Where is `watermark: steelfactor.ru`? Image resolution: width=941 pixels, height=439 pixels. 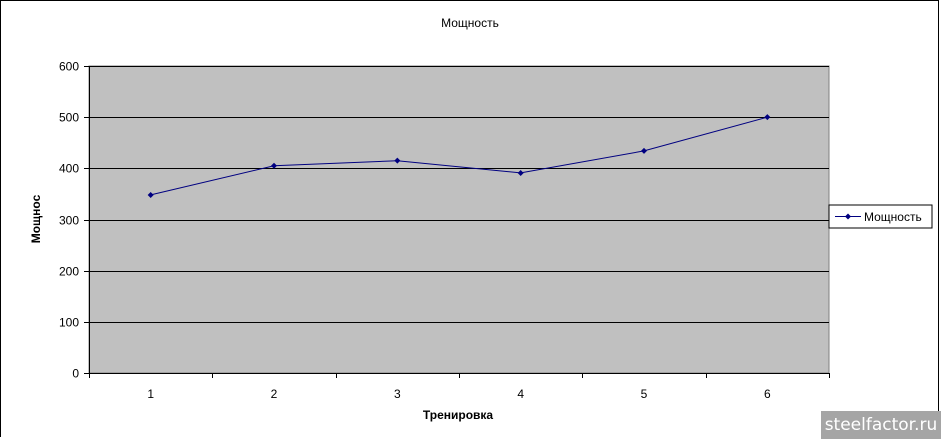 watermark: steelfactor.ru is located at coordinates (881, 425).